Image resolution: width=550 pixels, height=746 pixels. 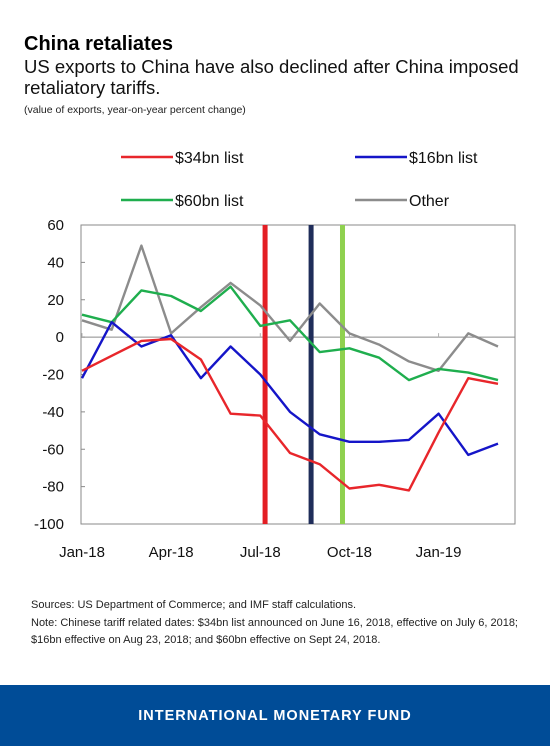 What do you see at coordinates (55, 262) in the screenshot?
I see `y-tick-label: 40` at bounding box center [55, 262].